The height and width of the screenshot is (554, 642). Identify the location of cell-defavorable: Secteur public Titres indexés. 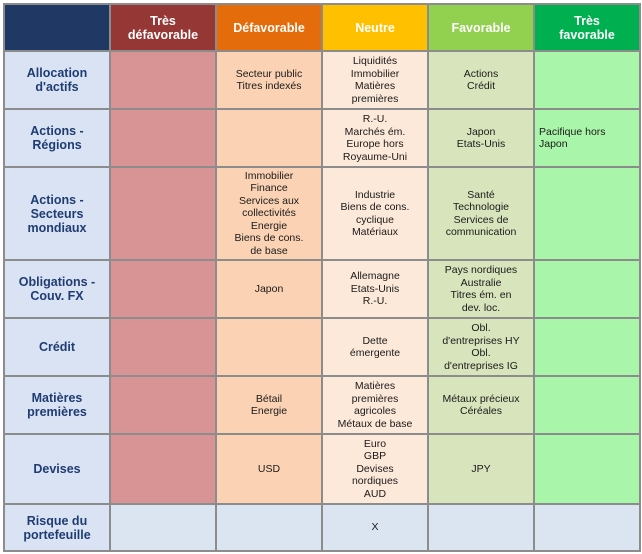
(269, 80).